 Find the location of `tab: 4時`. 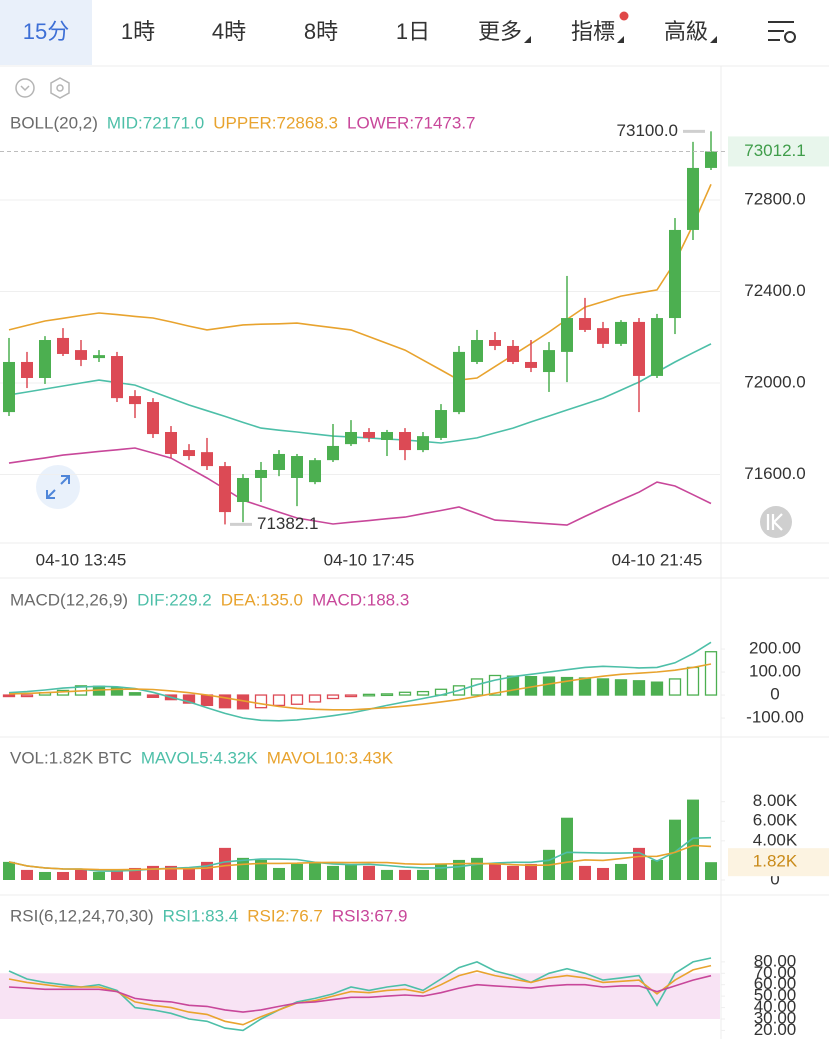

tab: 4時 is located at coordinates (229, 31).